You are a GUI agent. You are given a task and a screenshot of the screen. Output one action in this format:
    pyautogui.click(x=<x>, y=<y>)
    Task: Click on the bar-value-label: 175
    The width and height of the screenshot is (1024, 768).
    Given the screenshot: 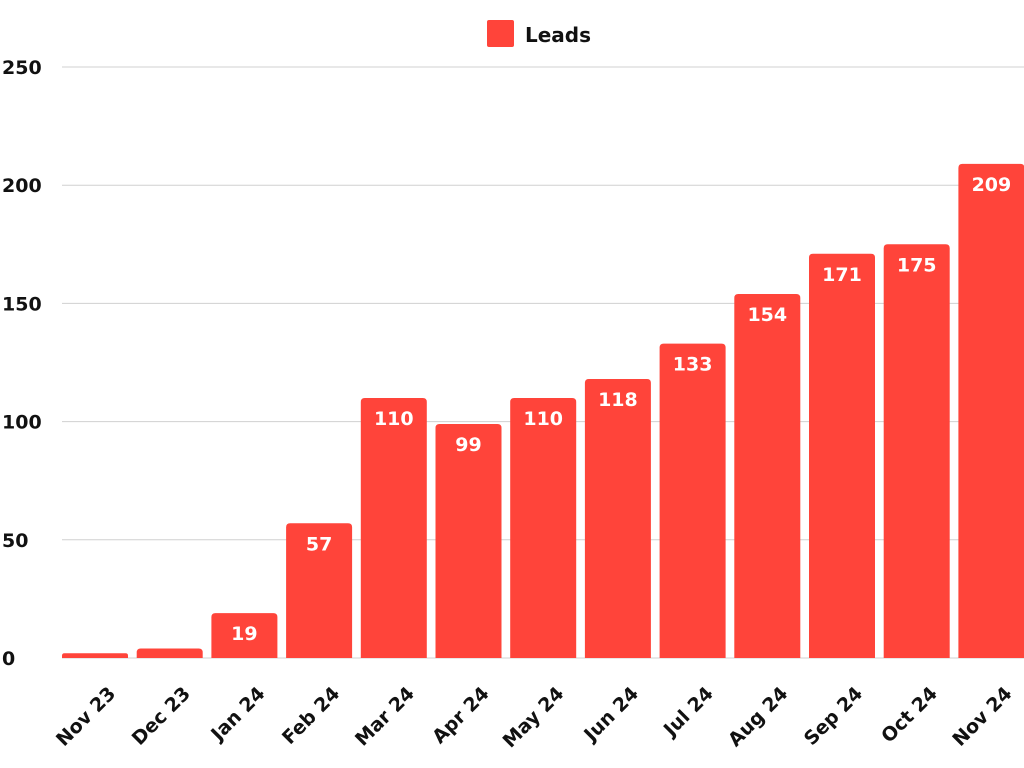 What is the action you would take?
    pyautogui.click(x=917, y=265)
    